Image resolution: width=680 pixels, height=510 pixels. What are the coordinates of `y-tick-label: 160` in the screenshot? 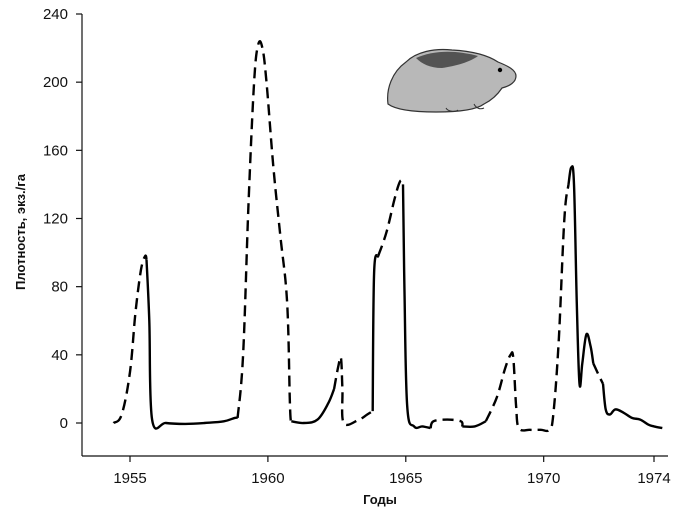 It's located at (55, 150).